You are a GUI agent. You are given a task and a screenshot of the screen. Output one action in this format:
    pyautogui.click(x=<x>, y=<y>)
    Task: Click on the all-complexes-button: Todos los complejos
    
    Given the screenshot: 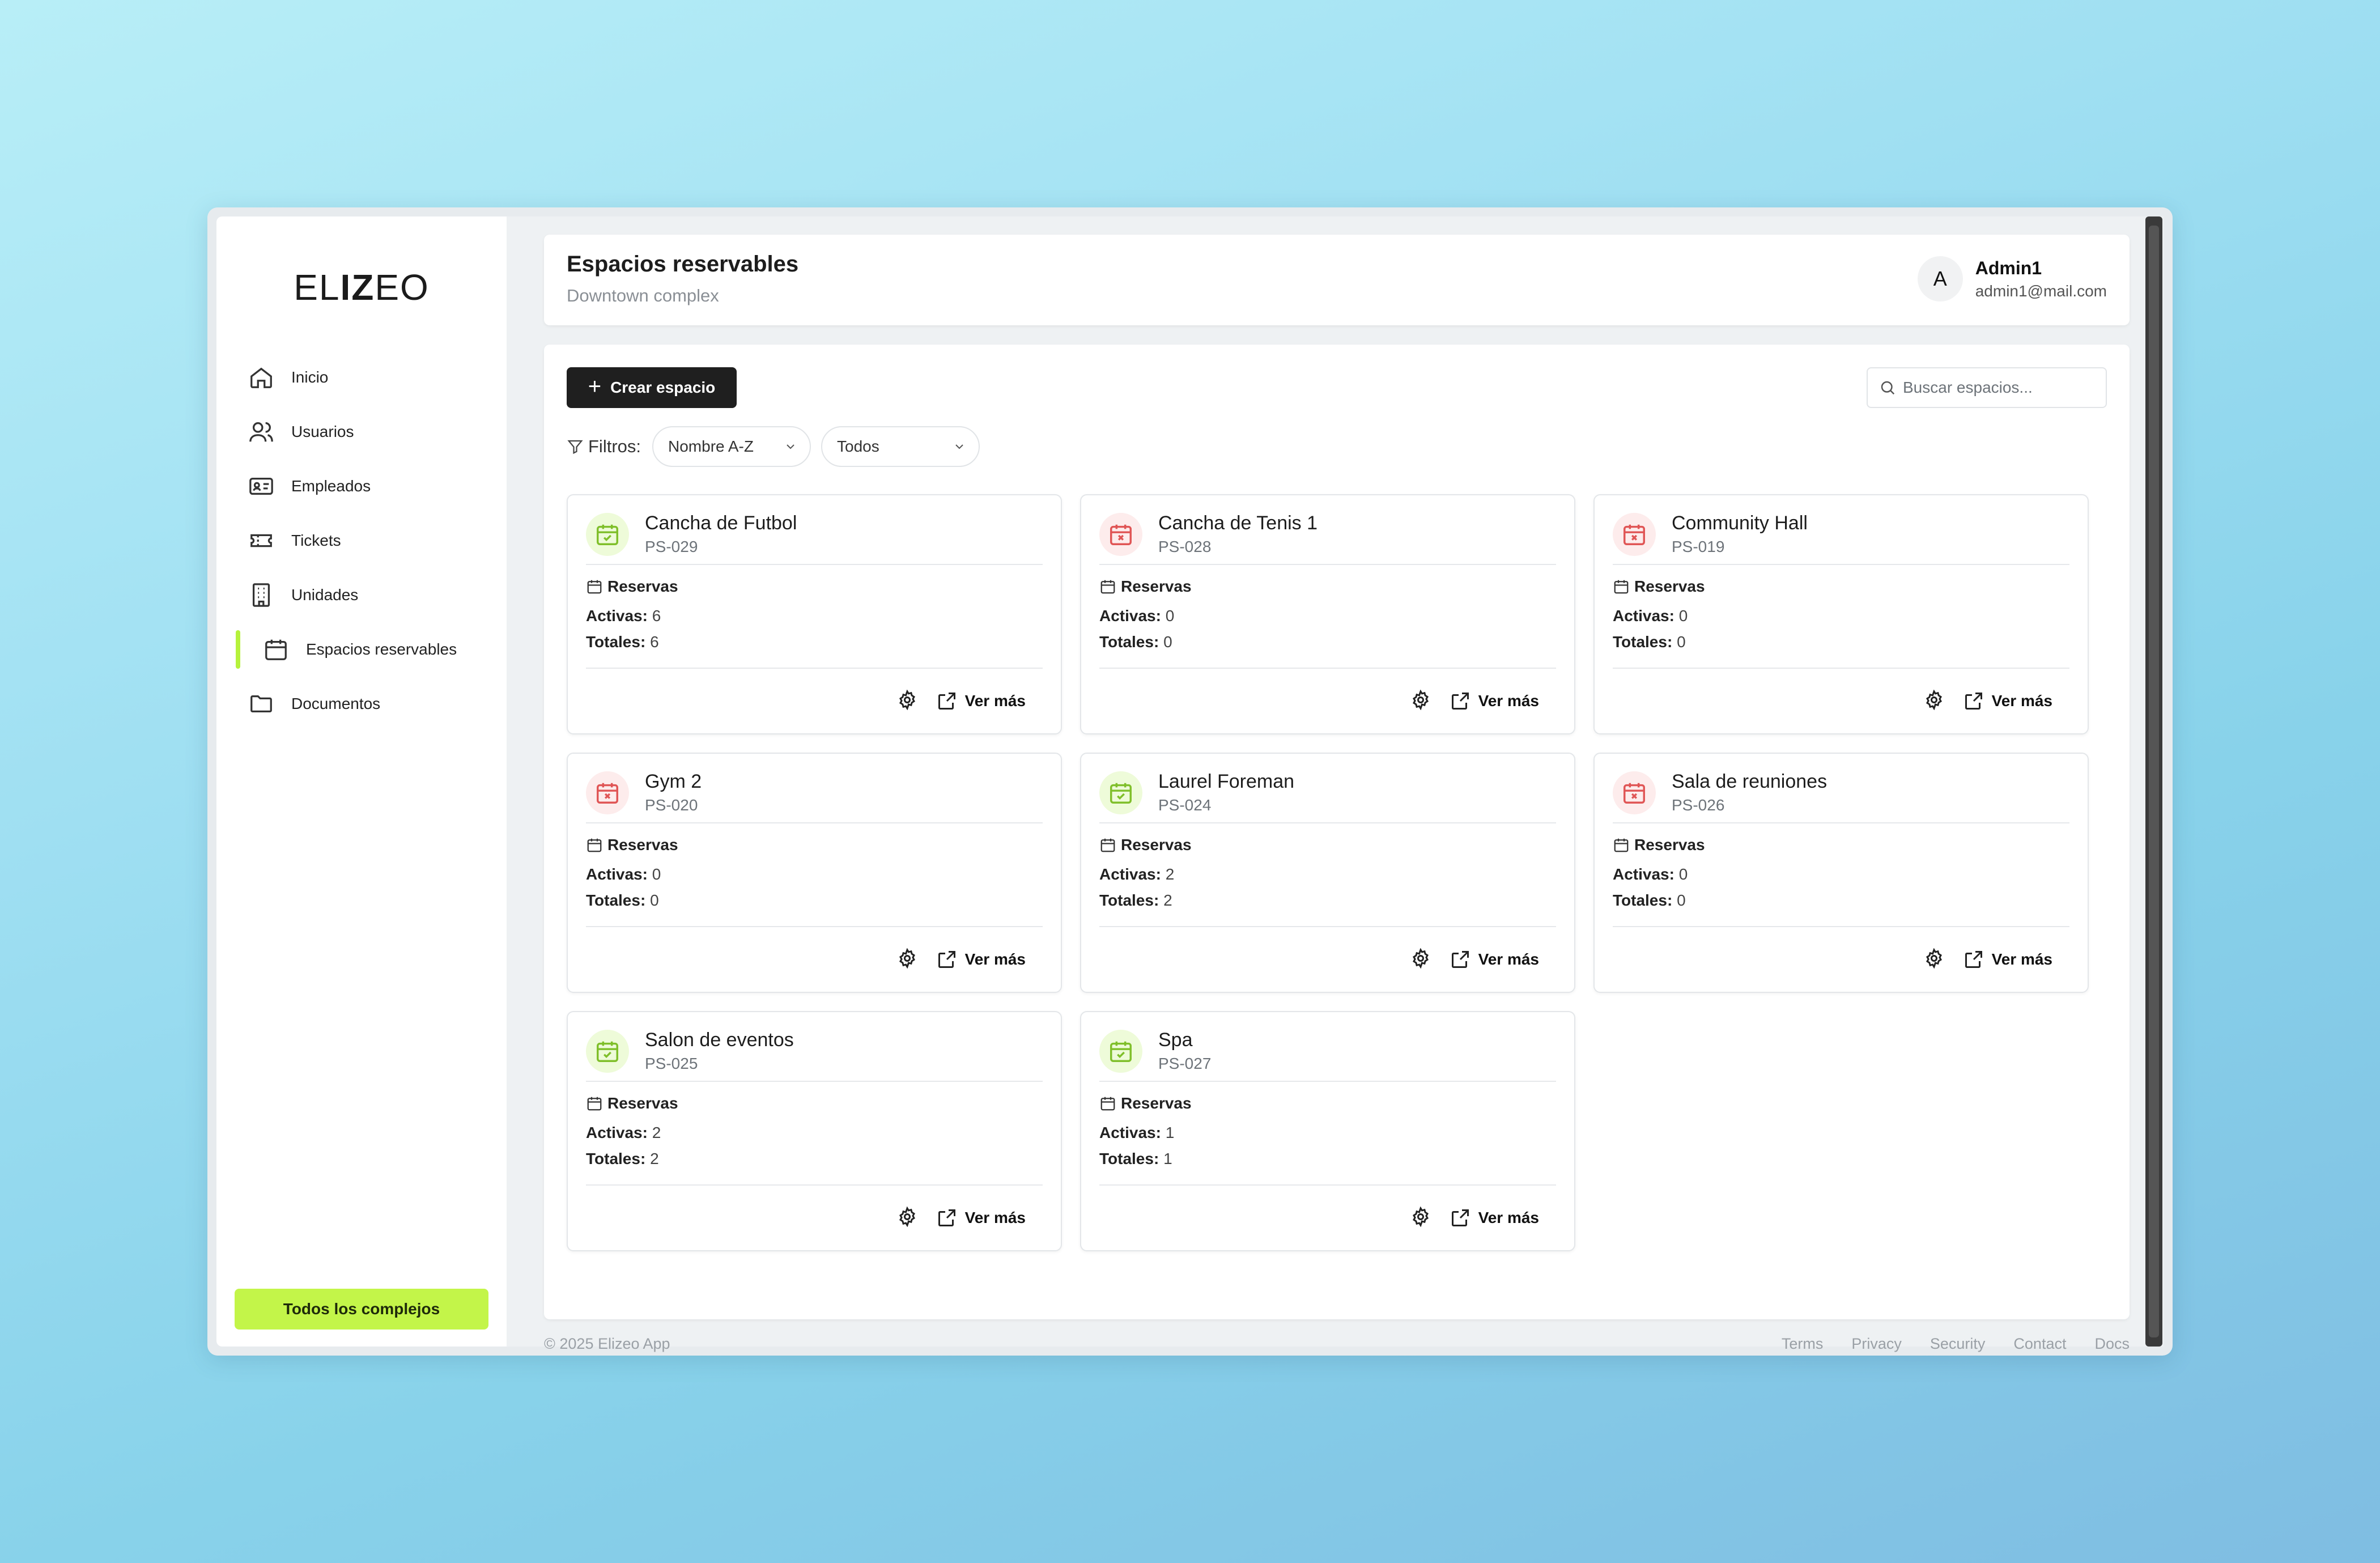 What is the action you would take?
    pyautogui.click(x=361, y=1309)
    